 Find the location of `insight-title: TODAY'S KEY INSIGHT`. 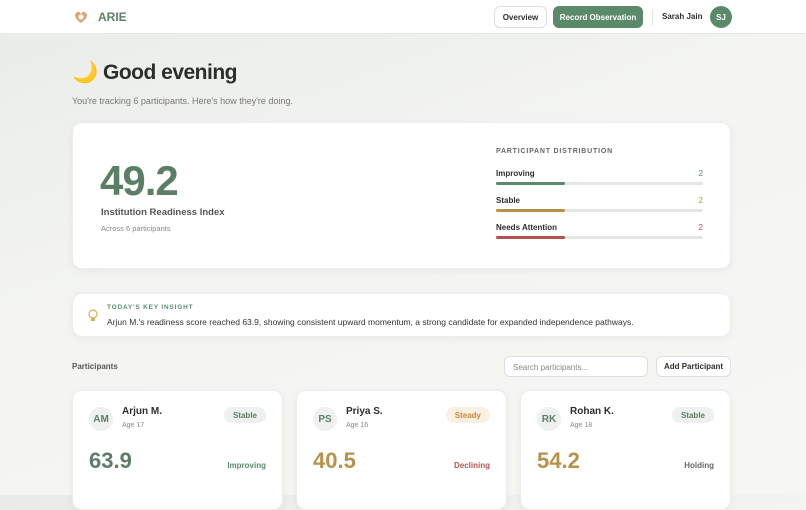

insight-title: TODAY'S KEY INSIGHT is located at coordinates (150, 307).